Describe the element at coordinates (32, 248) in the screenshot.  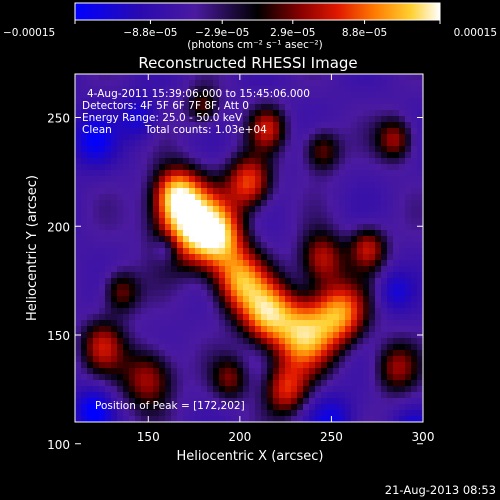
I see `y-axis-label: Heliocentric Y (arcsec)` at that location.